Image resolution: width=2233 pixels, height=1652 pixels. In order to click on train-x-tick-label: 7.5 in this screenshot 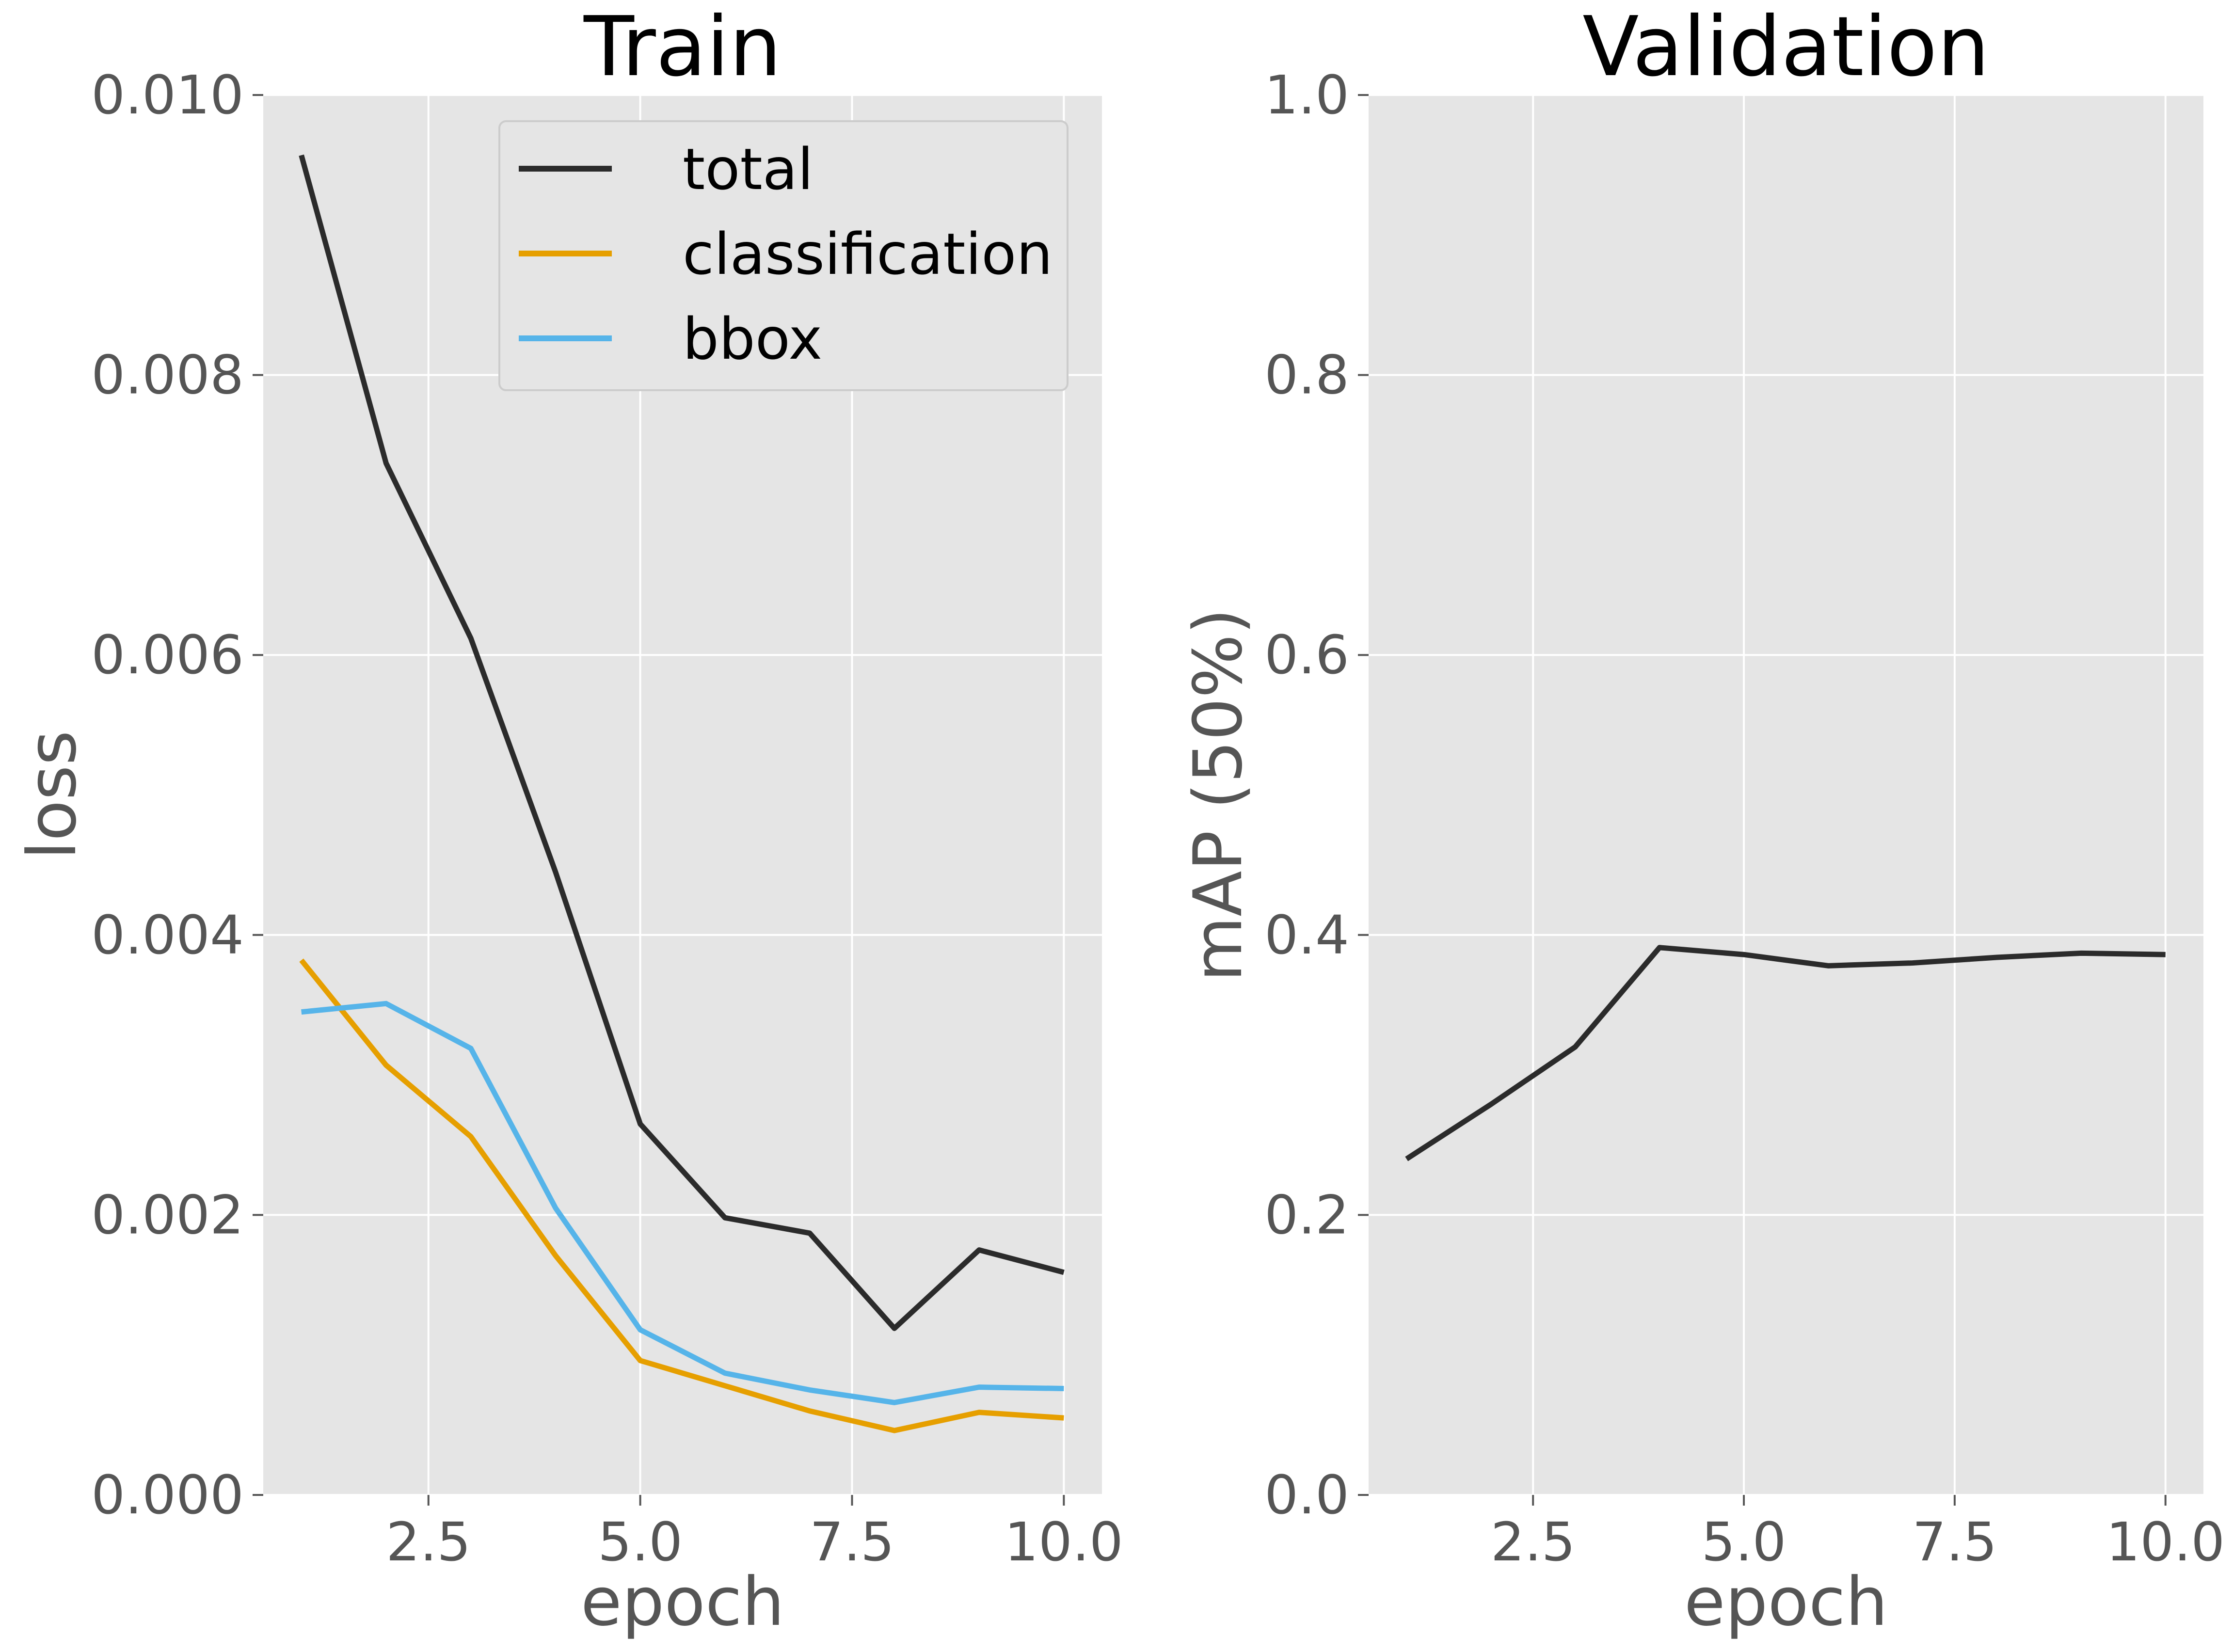, I will do `click(852, 1542)`.